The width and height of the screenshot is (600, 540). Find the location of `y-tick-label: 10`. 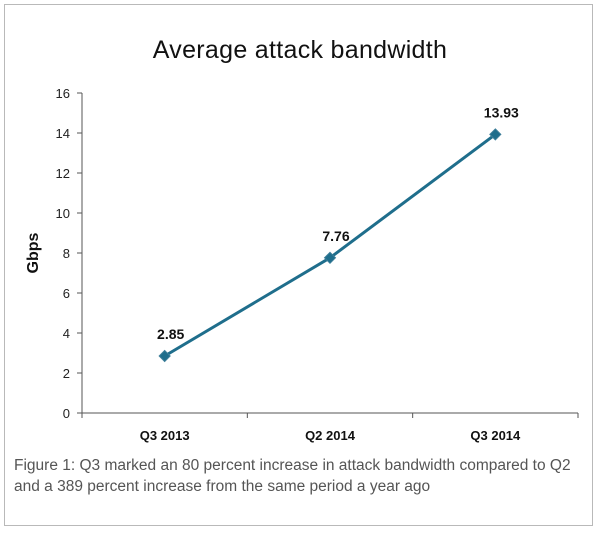

y-tick-label: 10 is located at coordinates (63, 213).